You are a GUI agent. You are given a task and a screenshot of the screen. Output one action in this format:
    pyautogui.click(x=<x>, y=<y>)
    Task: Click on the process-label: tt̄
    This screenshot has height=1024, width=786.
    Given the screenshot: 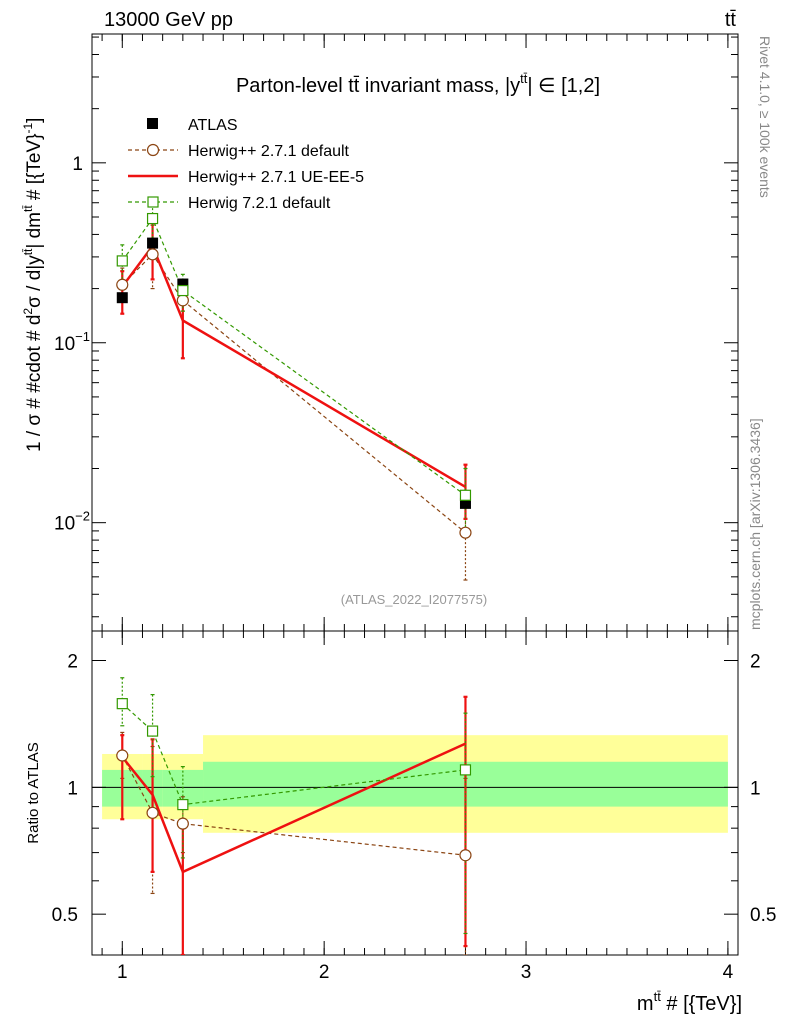 What is the action you would take?
    pyautogui.click(x=731, y=20)
    